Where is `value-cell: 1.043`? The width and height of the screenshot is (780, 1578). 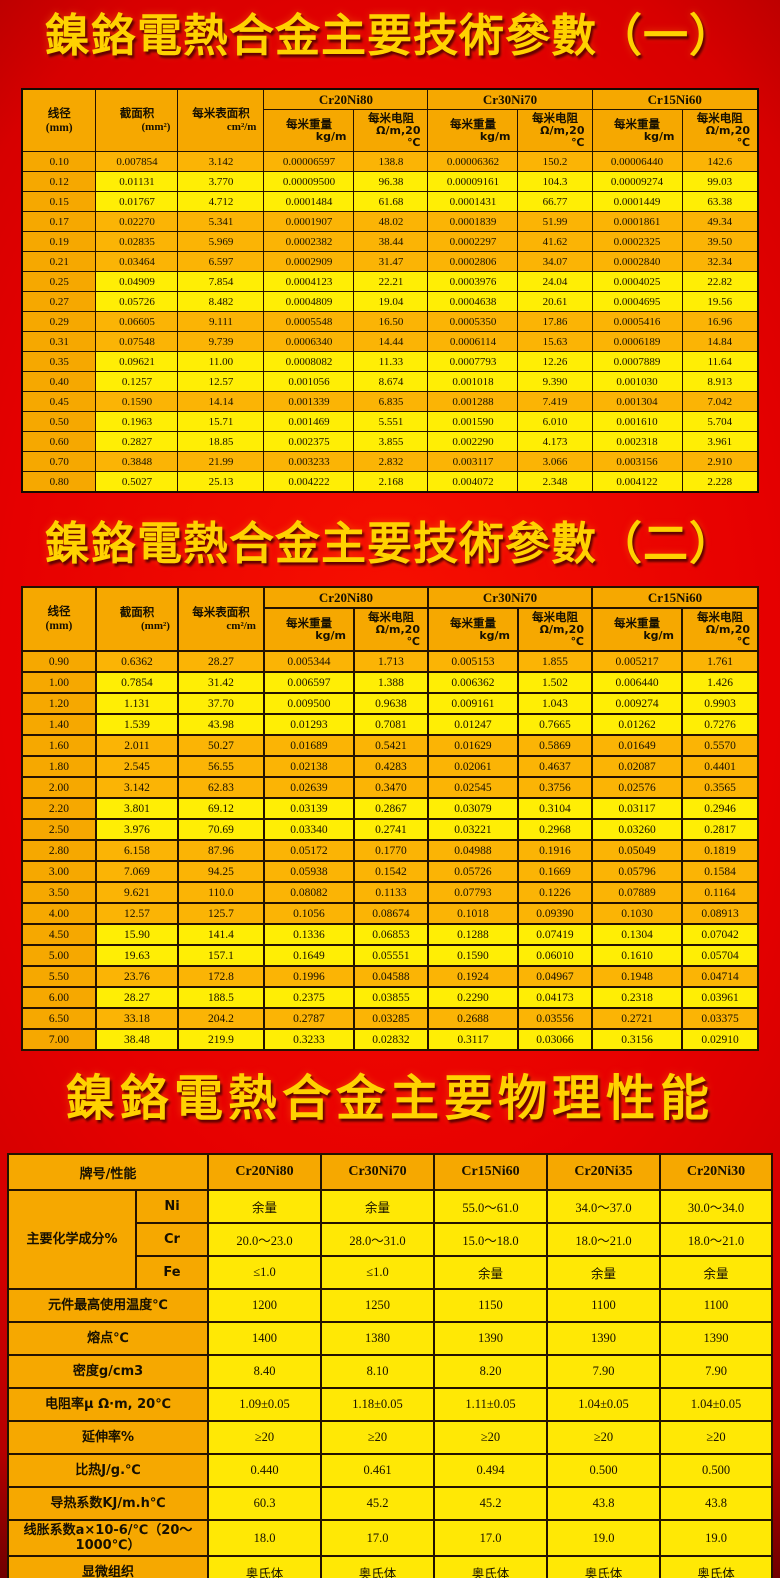 value-cell: 1.043 is located at coordinates (555, 703).